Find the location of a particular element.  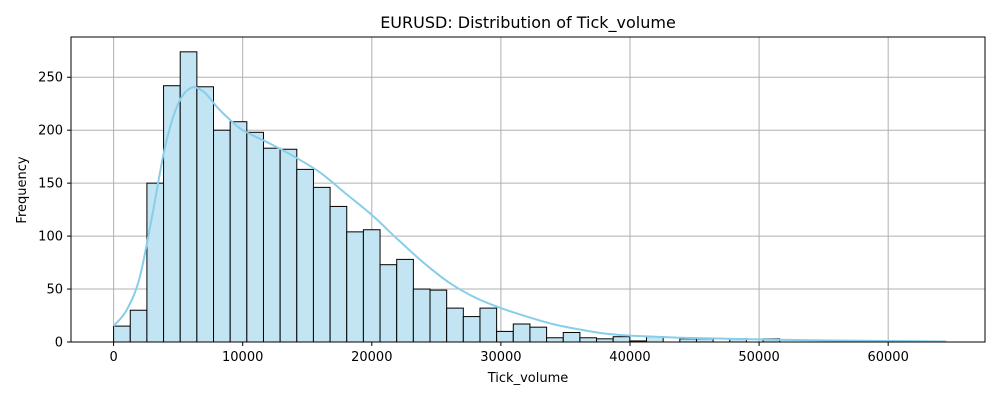

y-tick-label: 50 is located at coordinates (54, 290).